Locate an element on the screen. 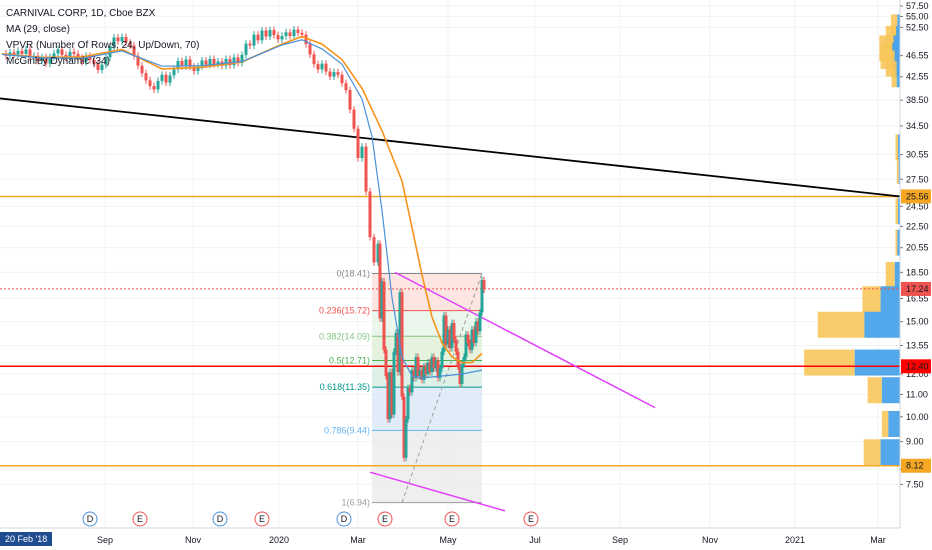 The width and height of the screenshot is (932, 550). price-tick-label: 30.55 is located at coordinates (917, 155).